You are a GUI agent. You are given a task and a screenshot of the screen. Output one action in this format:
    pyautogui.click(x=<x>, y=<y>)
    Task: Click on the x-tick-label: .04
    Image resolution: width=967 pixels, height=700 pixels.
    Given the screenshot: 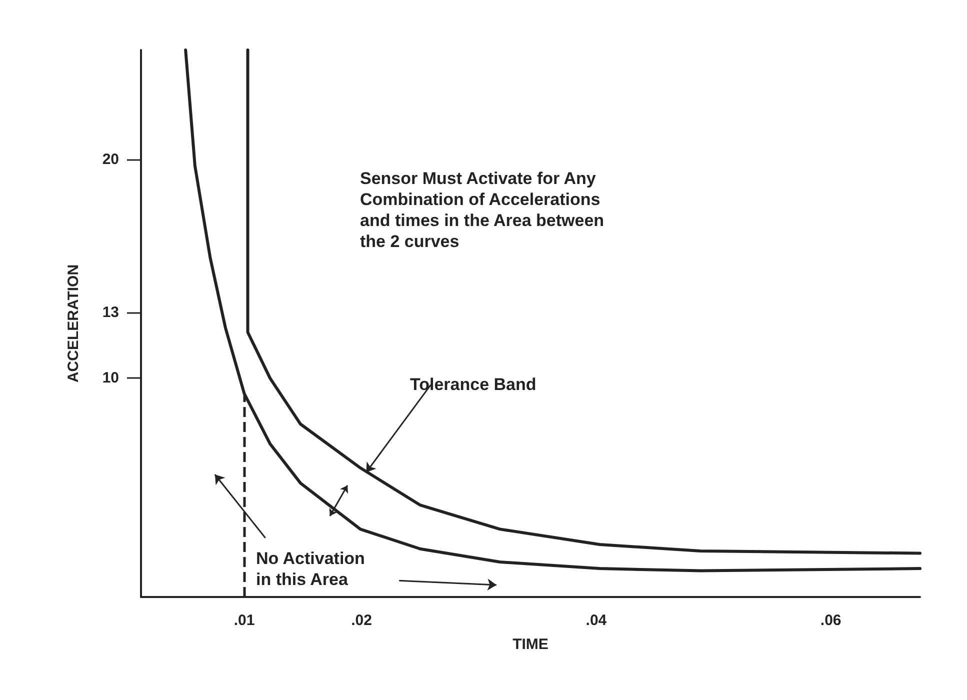 What is the action you would take?
    pyautogui.click(x=597, y=620)
    